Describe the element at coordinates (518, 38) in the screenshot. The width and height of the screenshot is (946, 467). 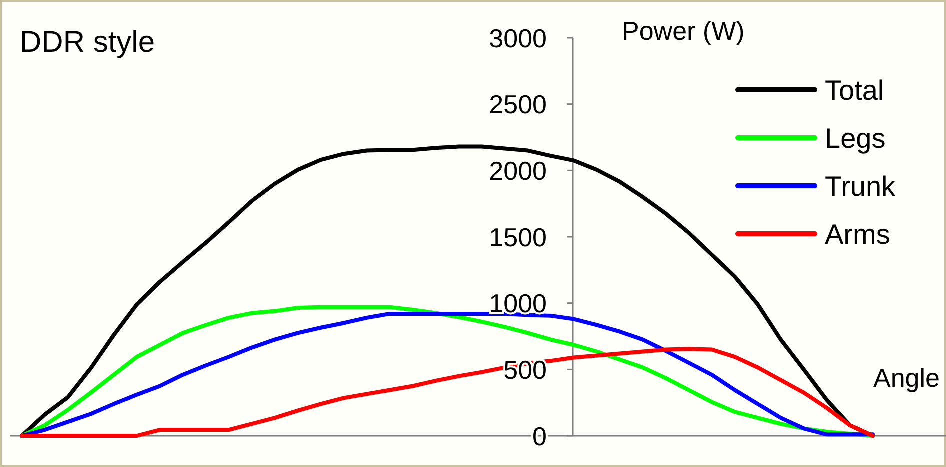
I see `y-tick-label: 3000` at that location.